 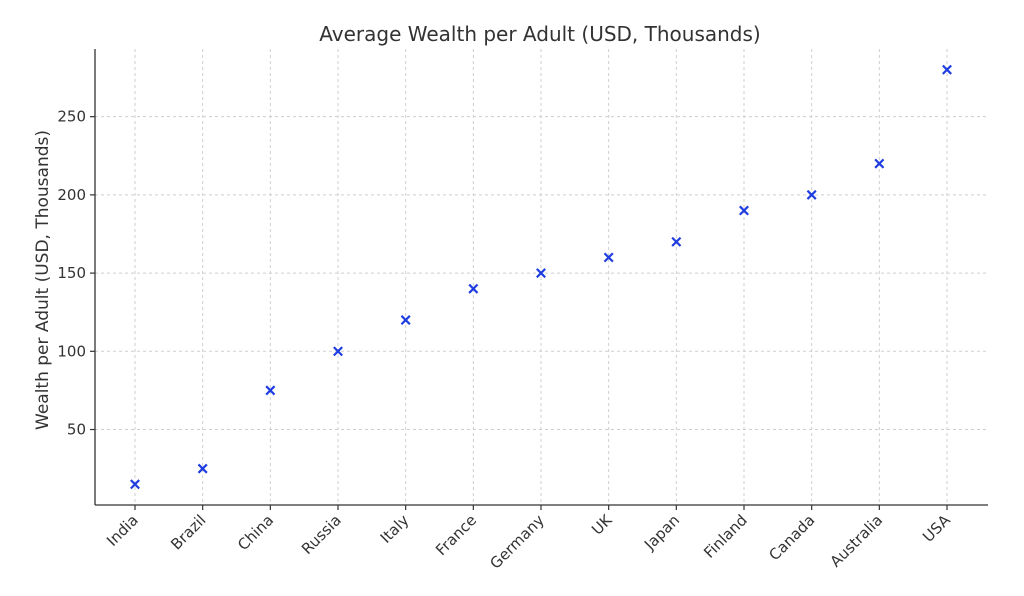 What do you see at coordinates (188, 532) in the screenshot?
I see `x-tick-label: Brazil` at bounding box center [188, 532].